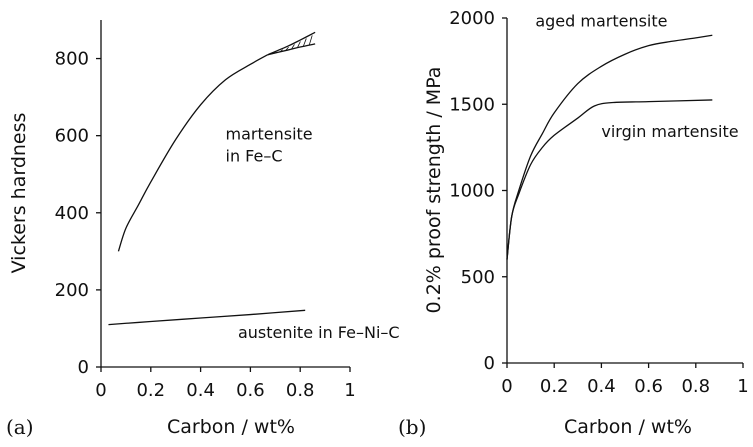 Image resolution: width=753 pixels, height=447 pixels. Describe the element at coordinates (72, 213) in the screenshot. I see `y-tick-label: 400` at that location.